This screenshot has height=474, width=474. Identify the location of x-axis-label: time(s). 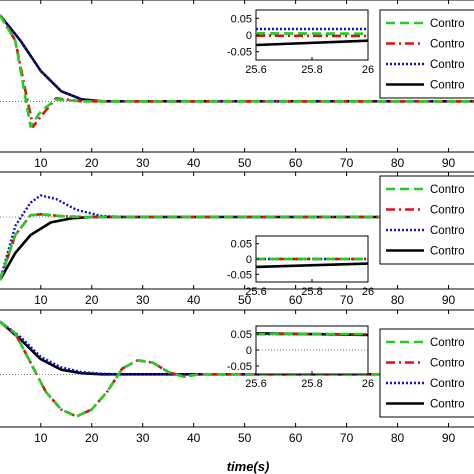
(248, 466).